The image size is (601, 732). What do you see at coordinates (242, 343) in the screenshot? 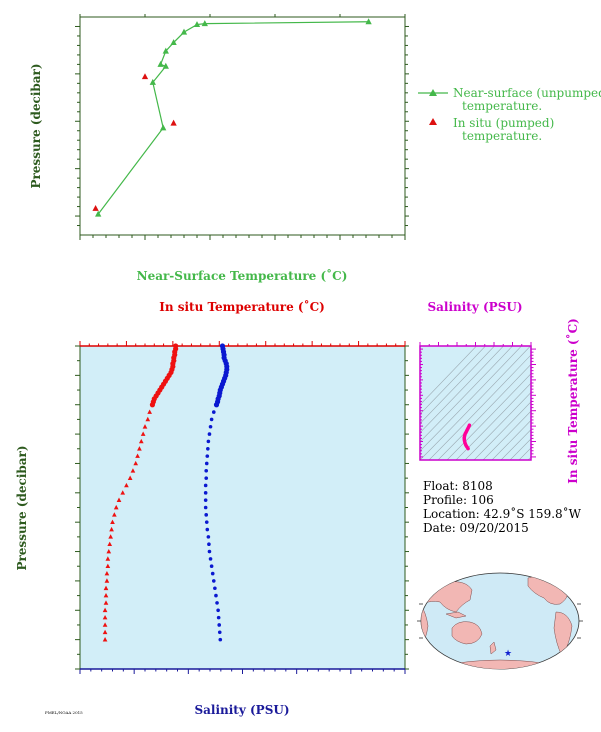
I see `temperature-axis-ticks` at bounding box center [242, 343].